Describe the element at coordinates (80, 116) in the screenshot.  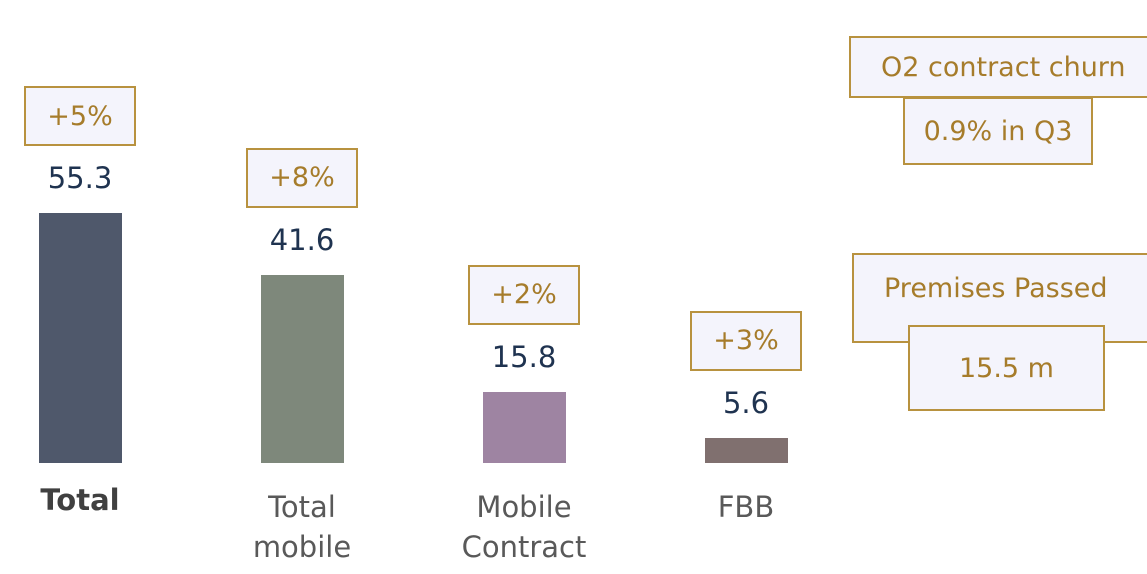
I see `growth-label: +5%` at that location.